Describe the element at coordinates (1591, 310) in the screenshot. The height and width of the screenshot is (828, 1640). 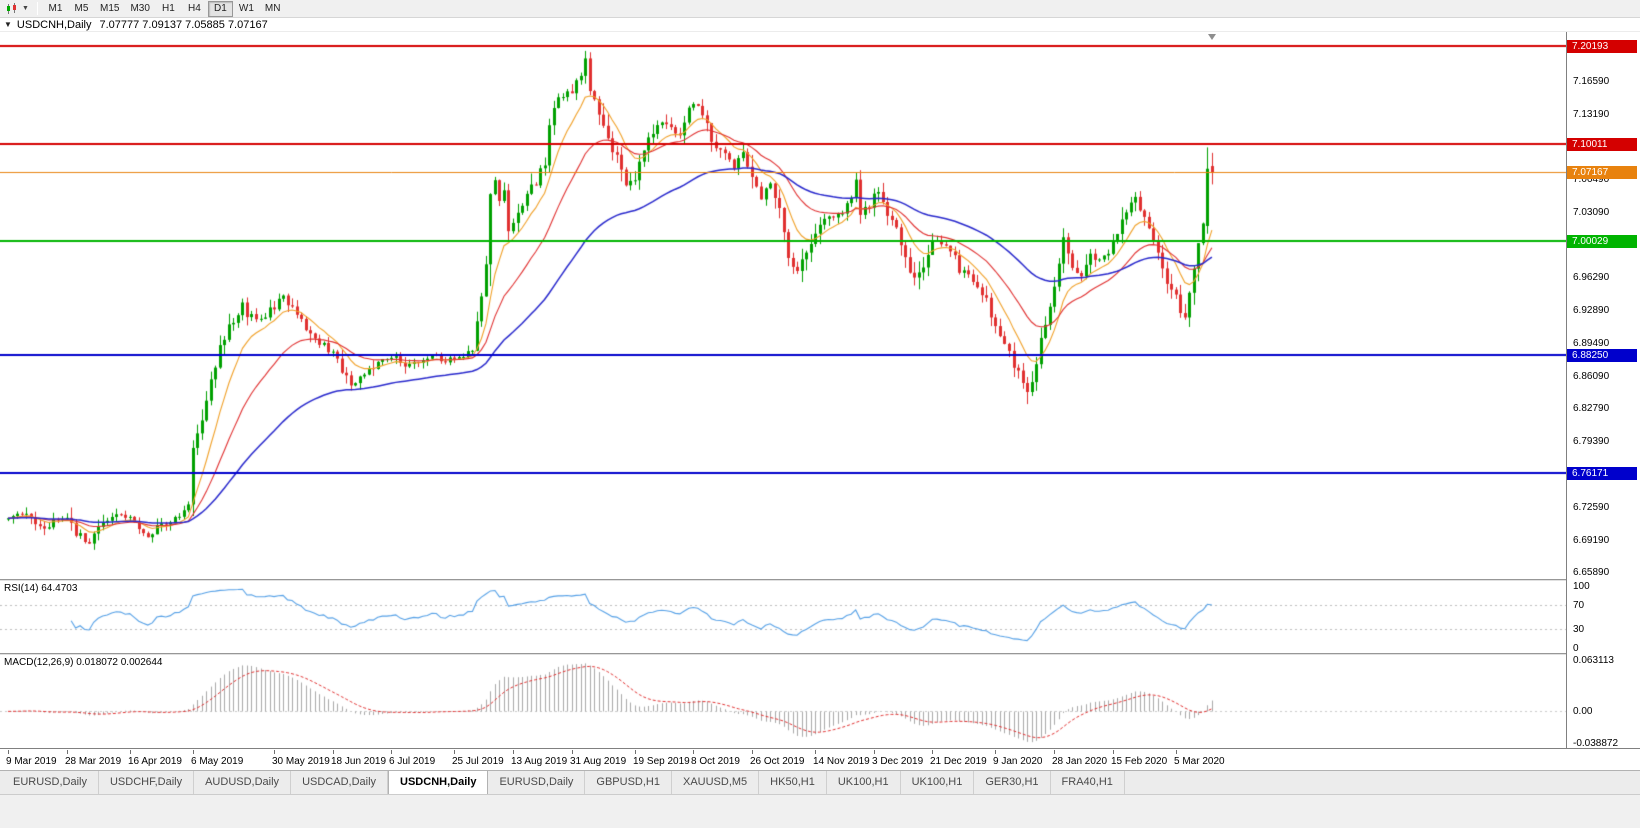
I see `price-axis-tick: 6.92890` at that location.